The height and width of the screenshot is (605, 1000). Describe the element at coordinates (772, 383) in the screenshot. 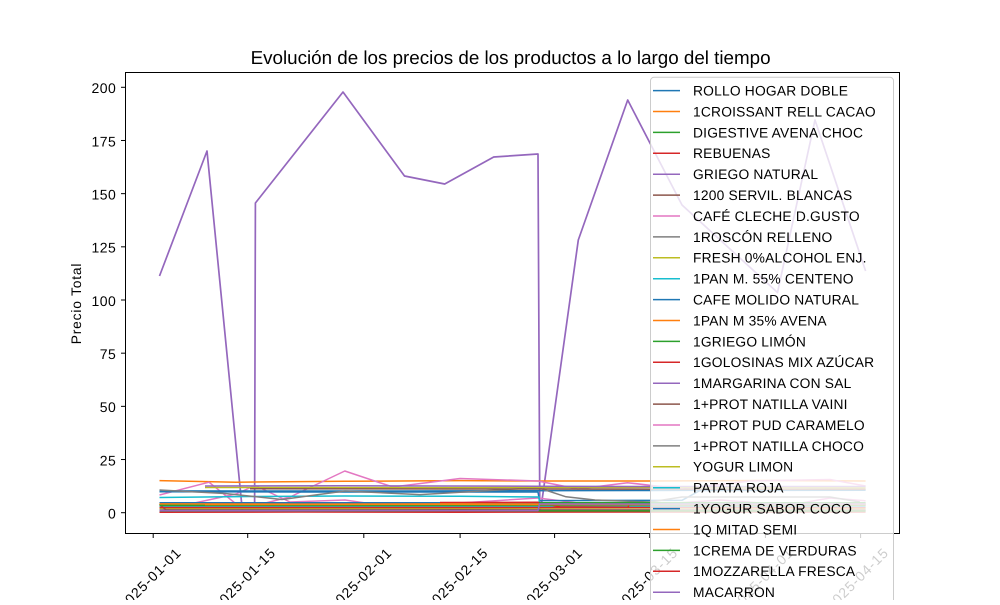

I see `svg-text: 1MARGARINA CON SAL` at that location.